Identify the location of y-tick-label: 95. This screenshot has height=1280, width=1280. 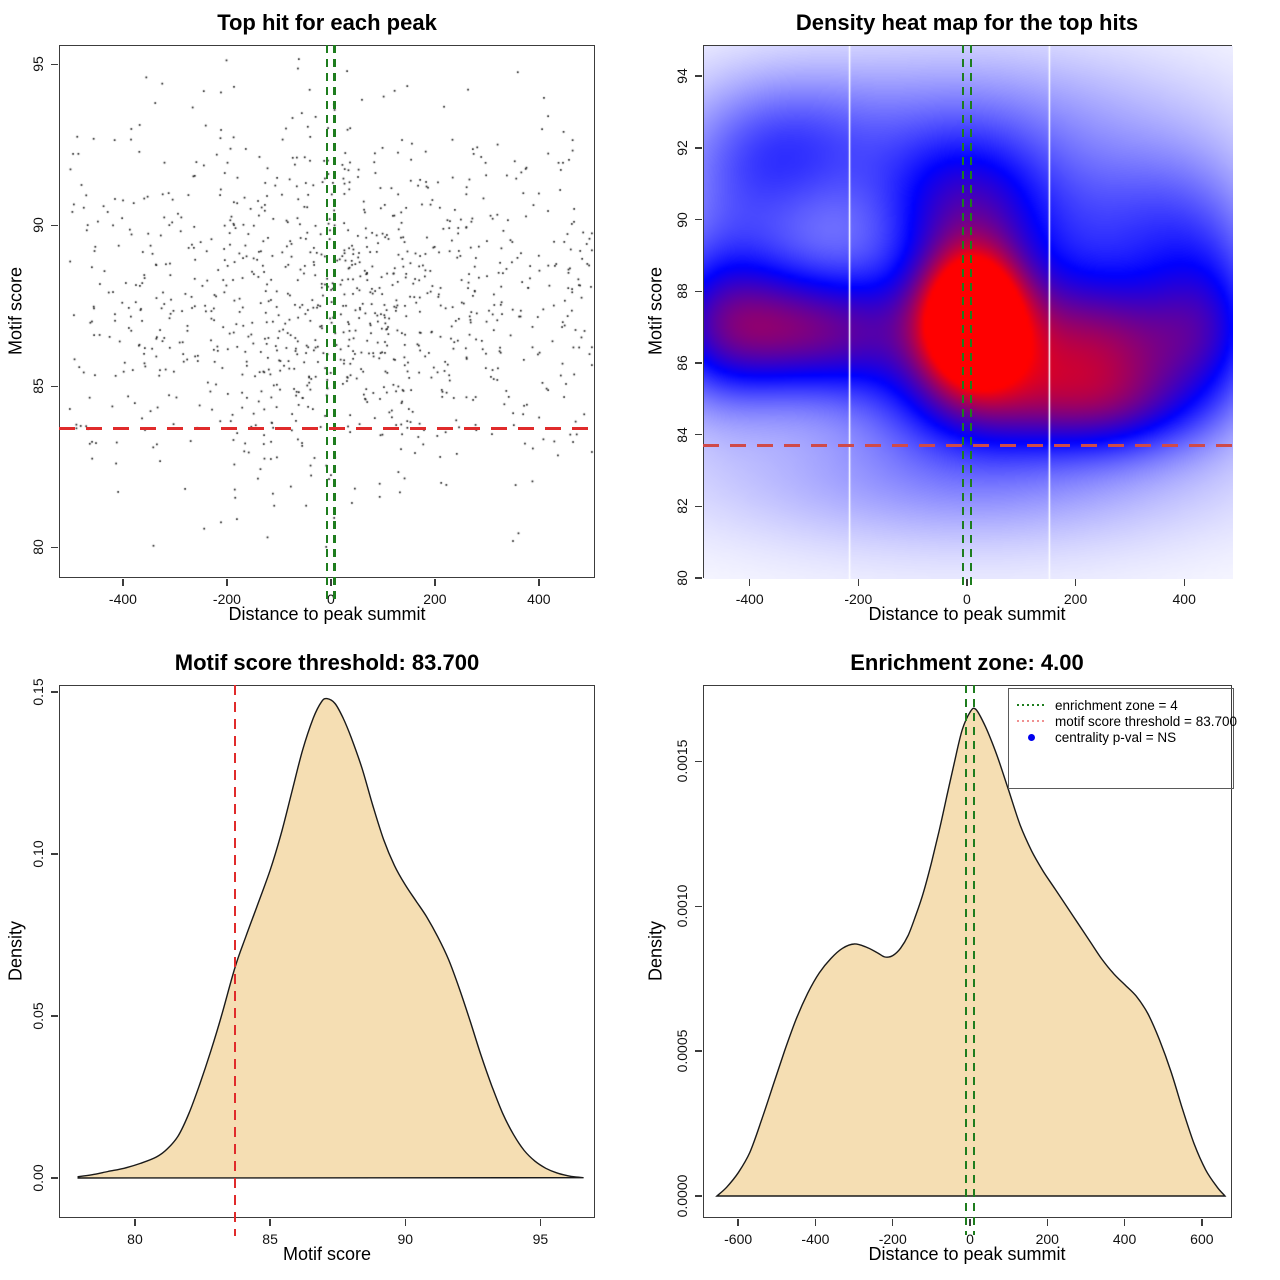
(38, 64).